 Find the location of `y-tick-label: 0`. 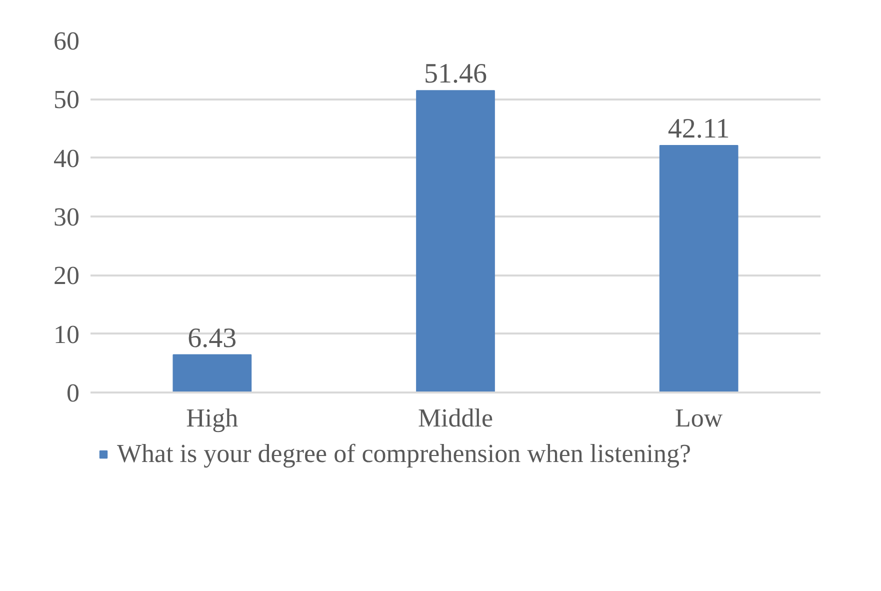

y-tick-label: 0 is located at coordinates (73, 393).